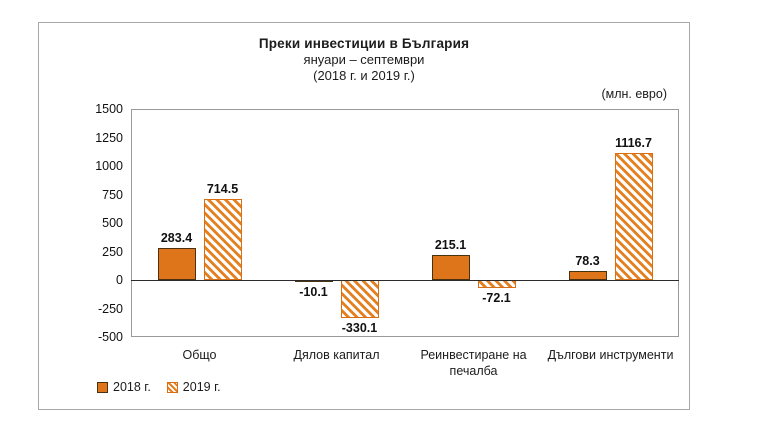 This screenshot has width=768, height=432. What do you see at coordinates (405, 280) in the screenshot?
I see `x-axis-zero-line` at bounding box center [405, 280].